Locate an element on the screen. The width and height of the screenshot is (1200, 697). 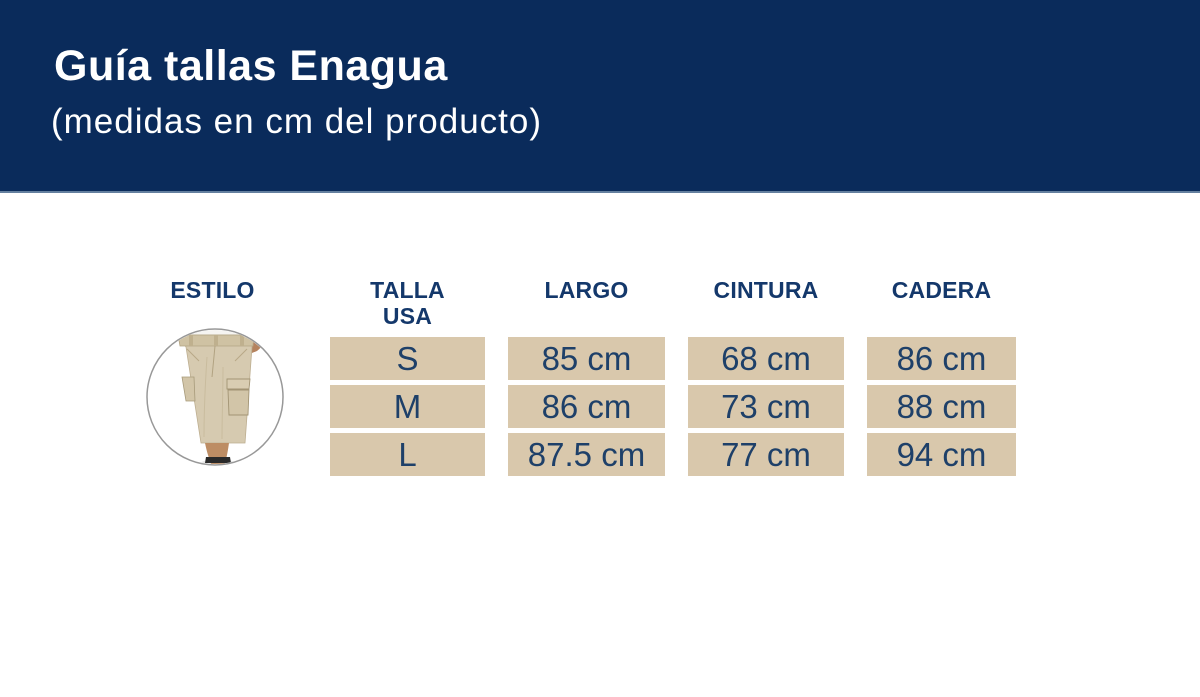
size-cell-largo-m: 86 cm is located at coordinates (586, 406).